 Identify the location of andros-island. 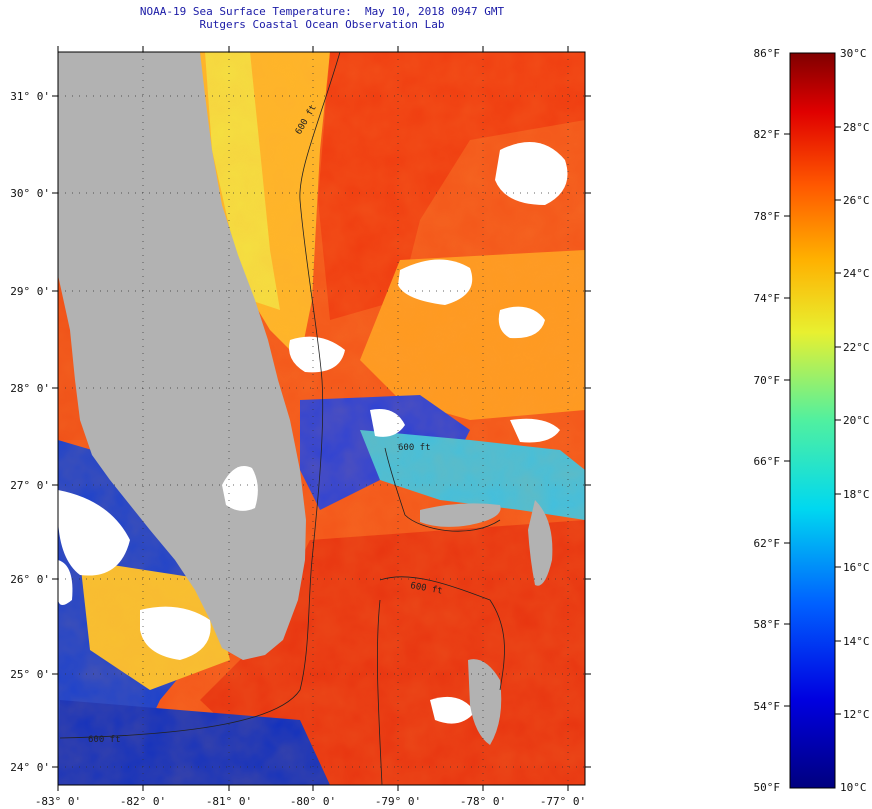
(485, 702).